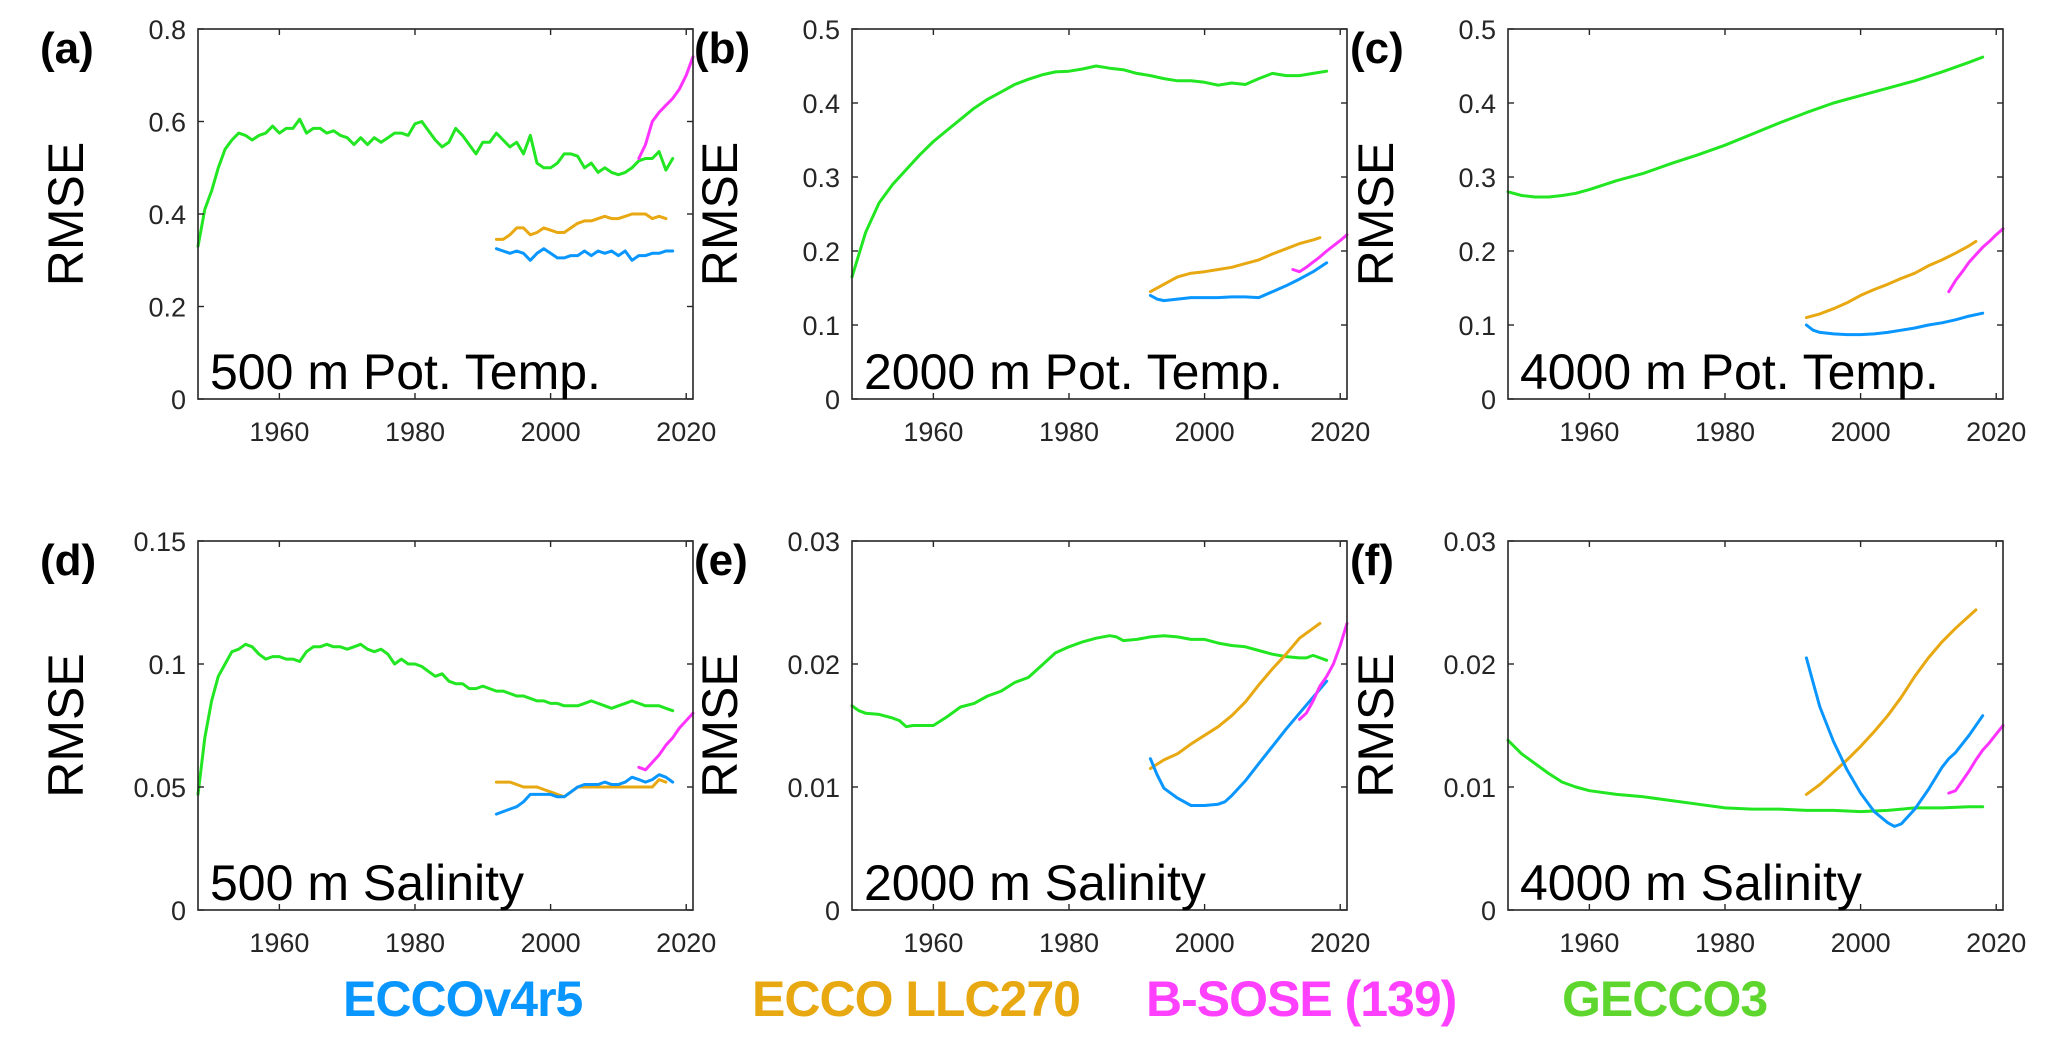  I want to click on legend-item-b-sose: B-SOSE (139), so click(1301, 999).